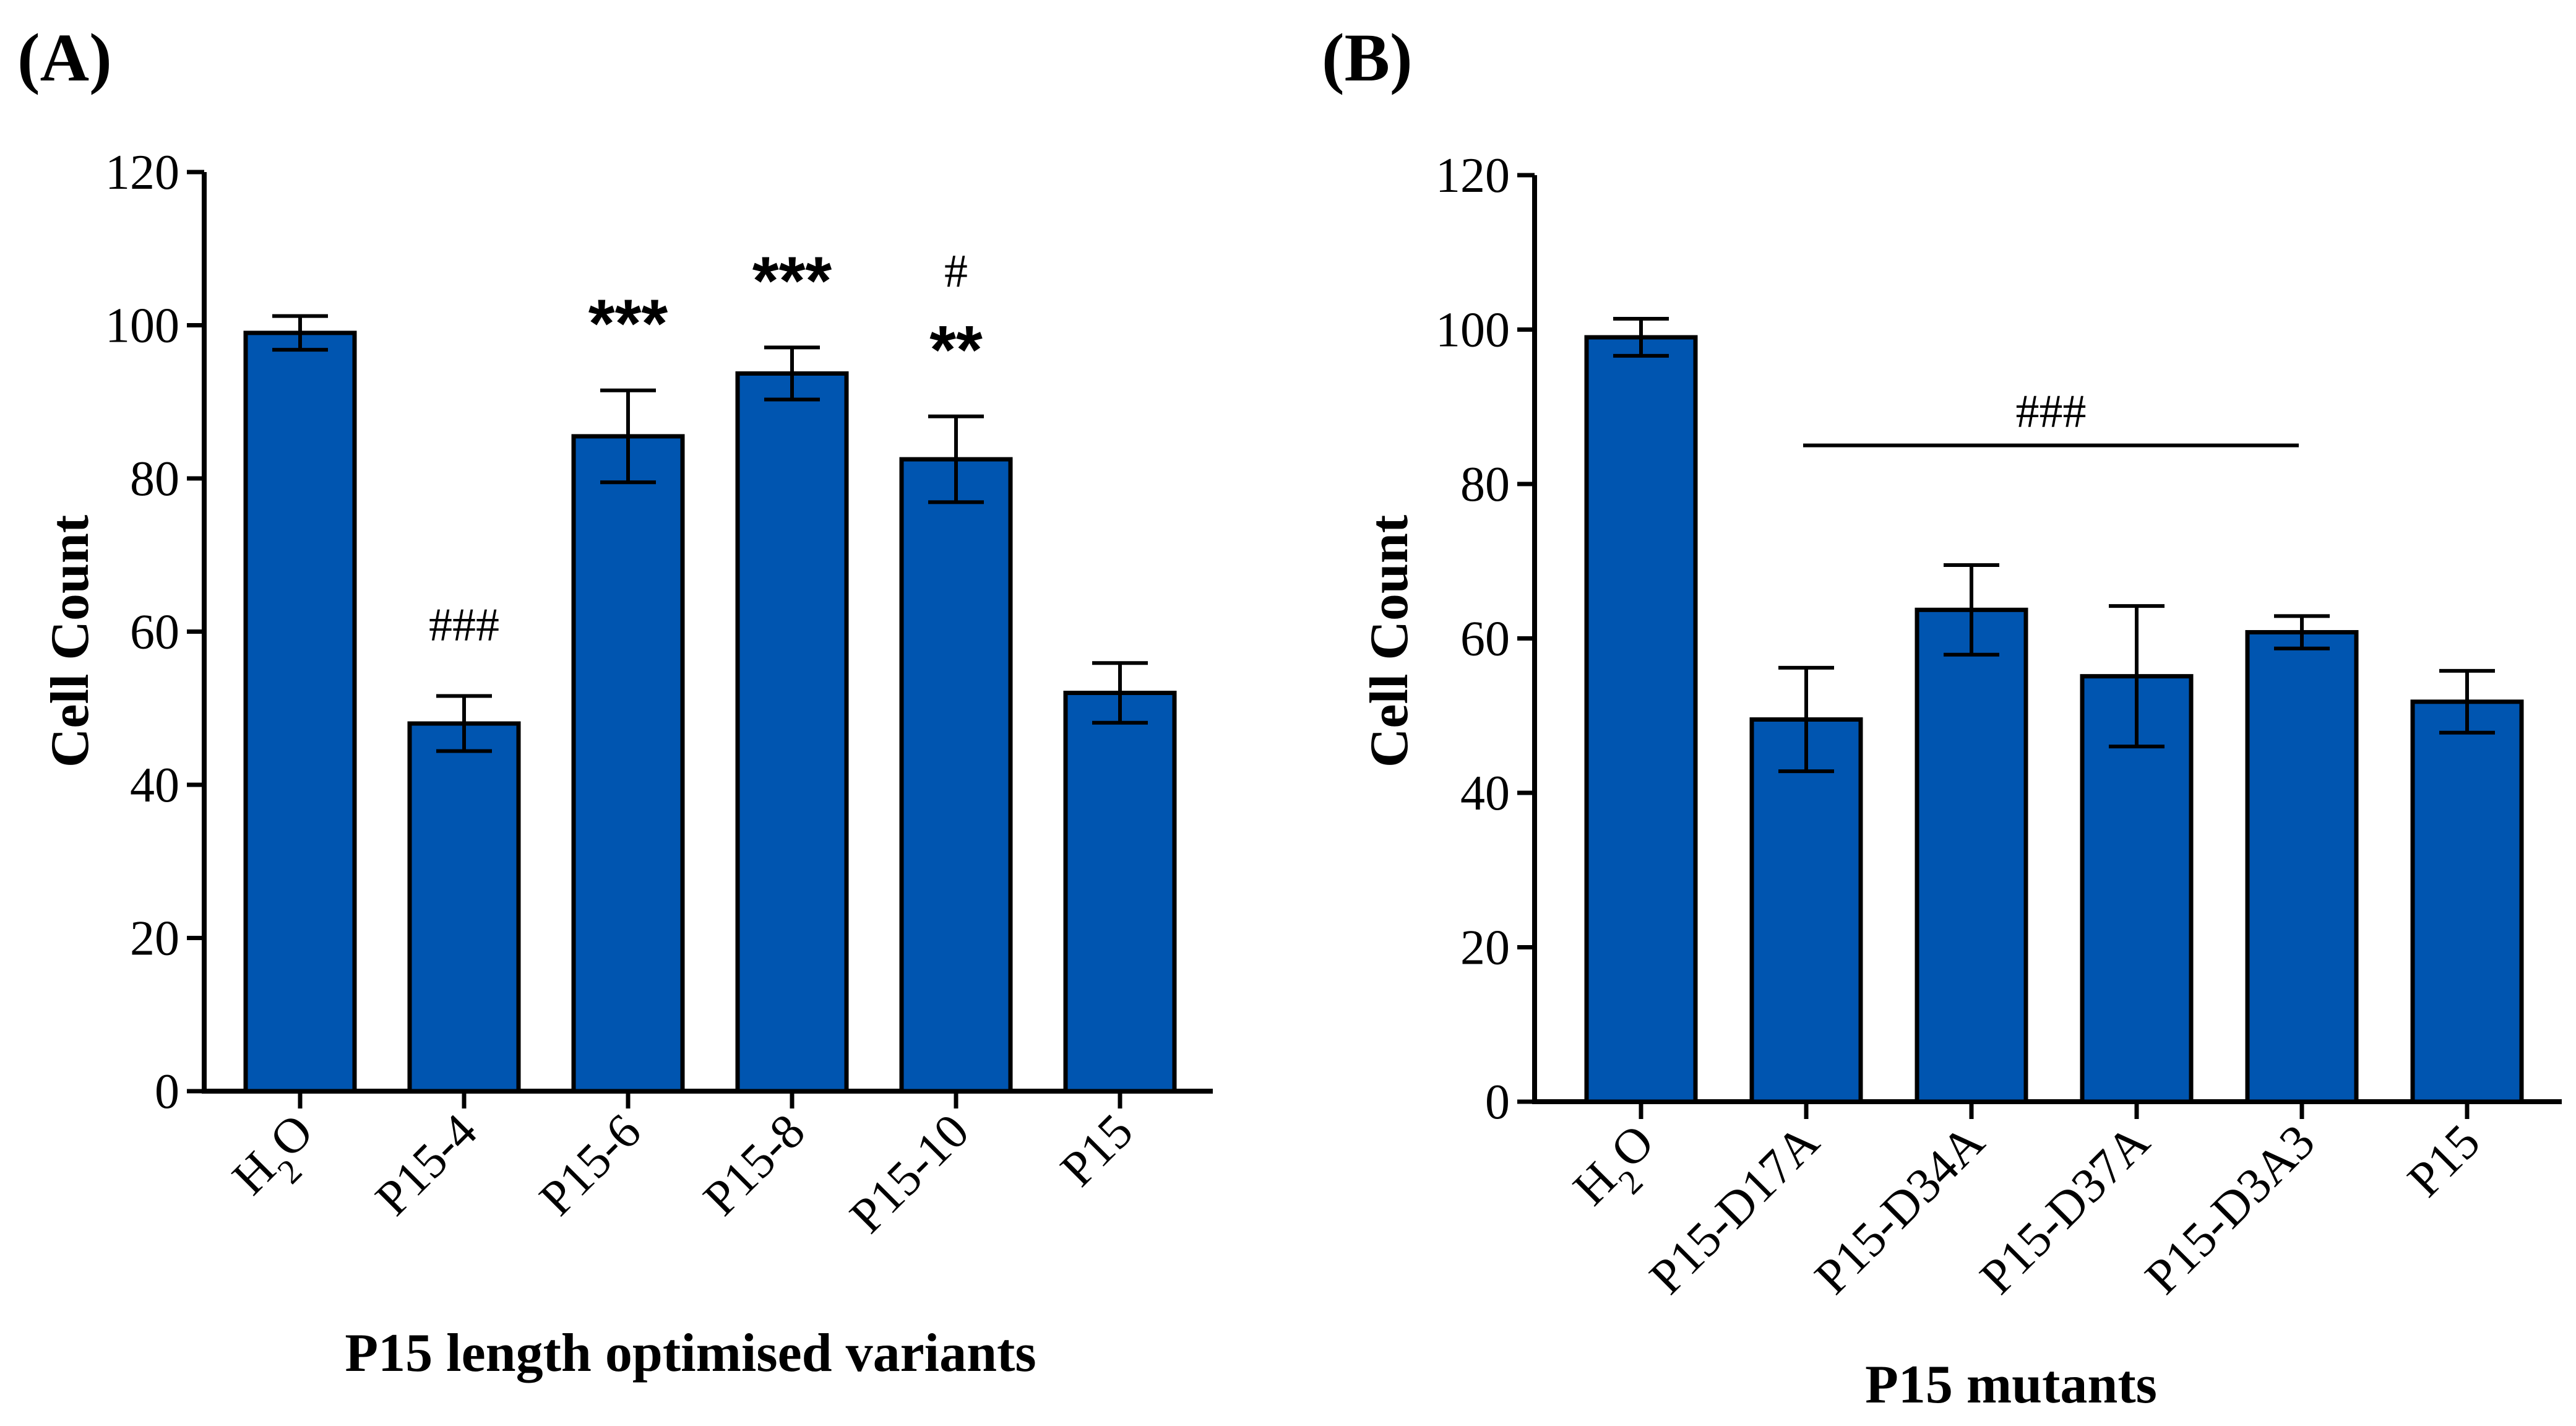 This screenshot has height=1426, width=2576. Describe the element at coordinates (910, 1174) in the screenshot. I see `category-label-p15-10-a: P15-10` at that location.